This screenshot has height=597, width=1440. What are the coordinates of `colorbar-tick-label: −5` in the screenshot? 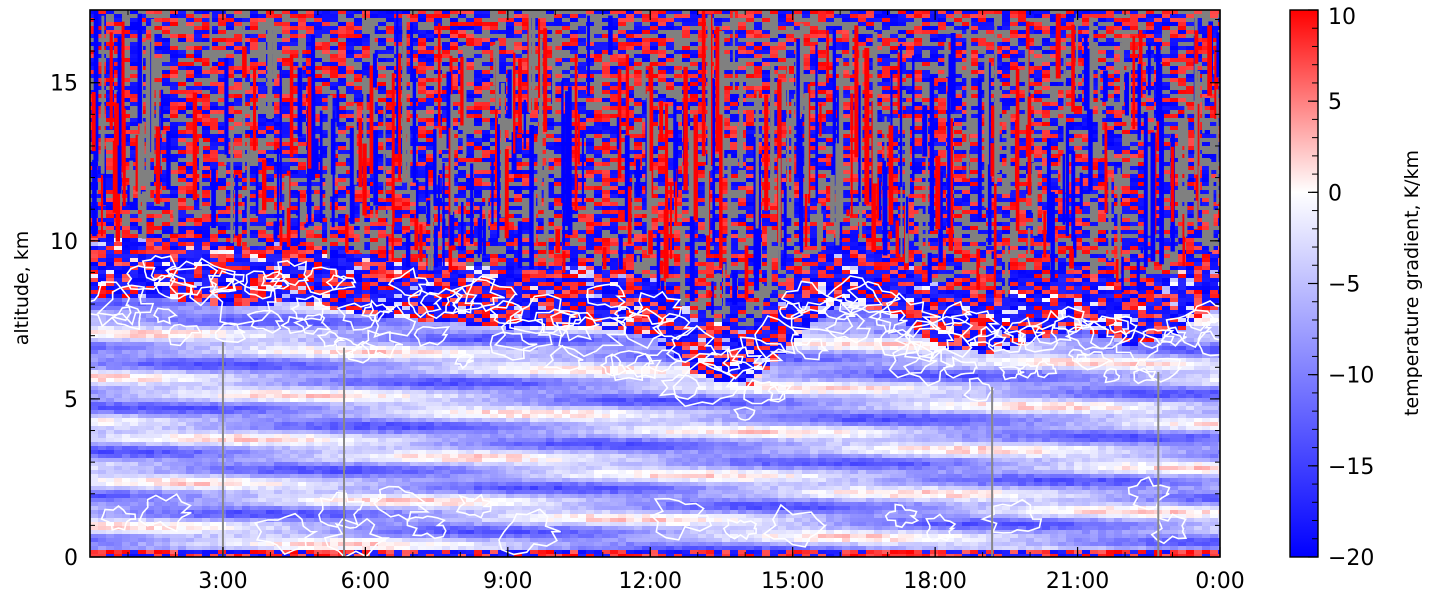 It's located at (1344, 285).